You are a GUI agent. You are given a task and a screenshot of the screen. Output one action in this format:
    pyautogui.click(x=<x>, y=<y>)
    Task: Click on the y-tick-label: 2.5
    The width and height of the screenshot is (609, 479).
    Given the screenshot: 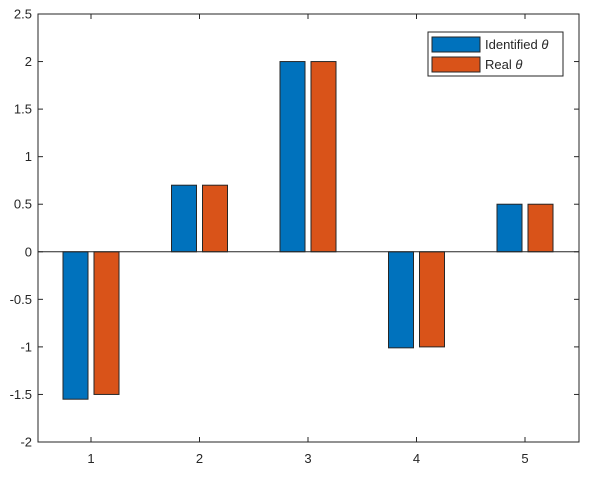 What is the action you would take?
    pyautogui.click(x=23, y=14)
    